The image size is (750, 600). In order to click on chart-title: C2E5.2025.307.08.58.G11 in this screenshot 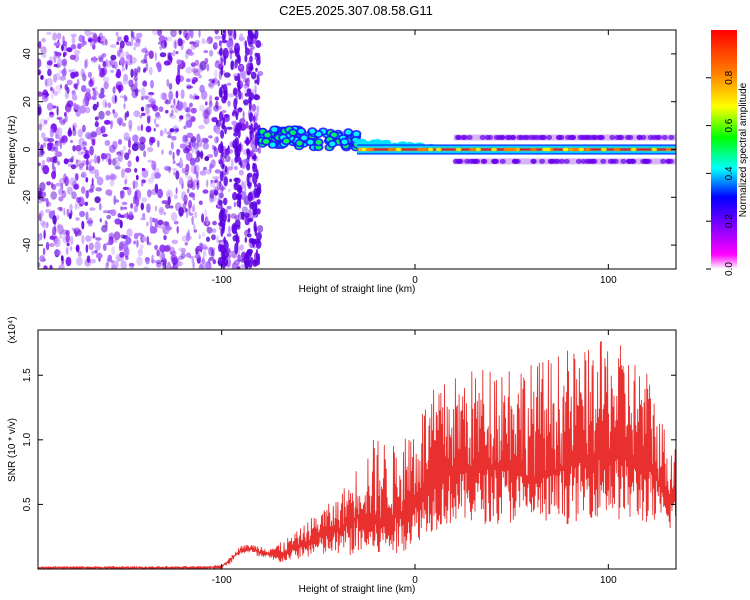, I will do `click(356, 10)`.